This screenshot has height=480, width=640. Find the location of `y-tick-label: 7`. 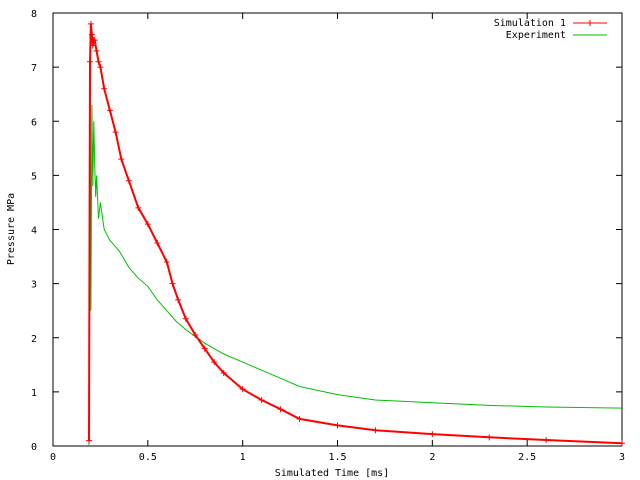

y-tick-label: 7 is located at coordinates (34, 68).